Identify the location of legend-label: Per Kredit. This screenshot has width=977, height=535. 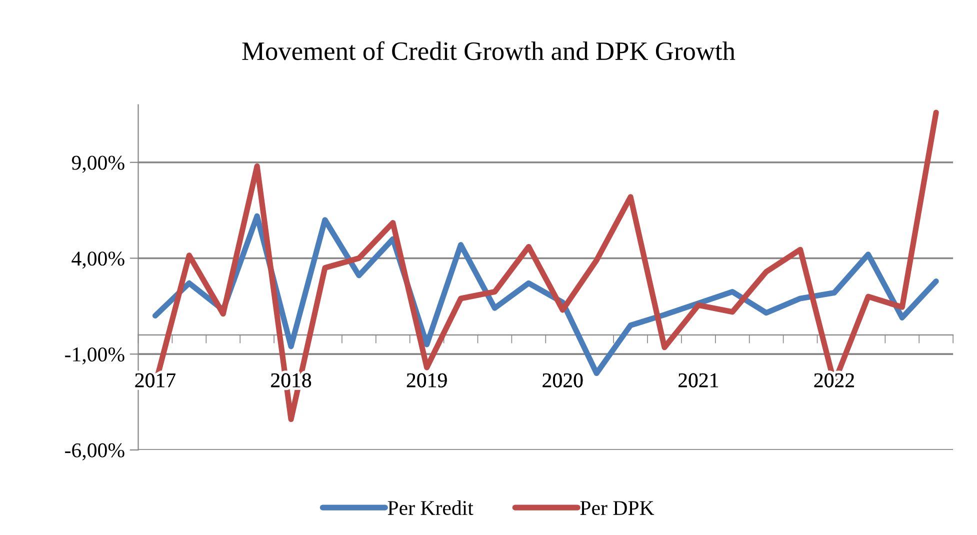
(431, 508).